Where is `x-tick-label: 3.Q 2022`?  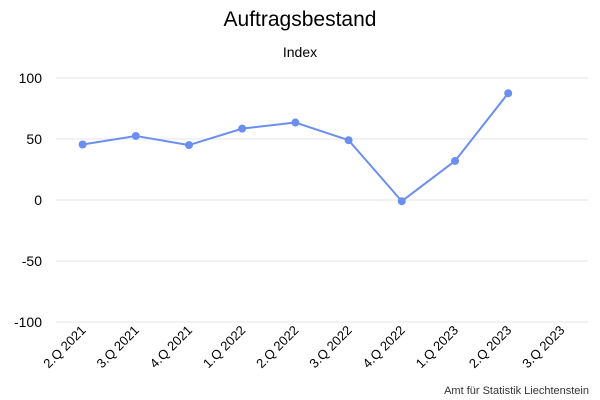 x-tick-label: 3.Q 2022 is located at coordinates (330, 347).